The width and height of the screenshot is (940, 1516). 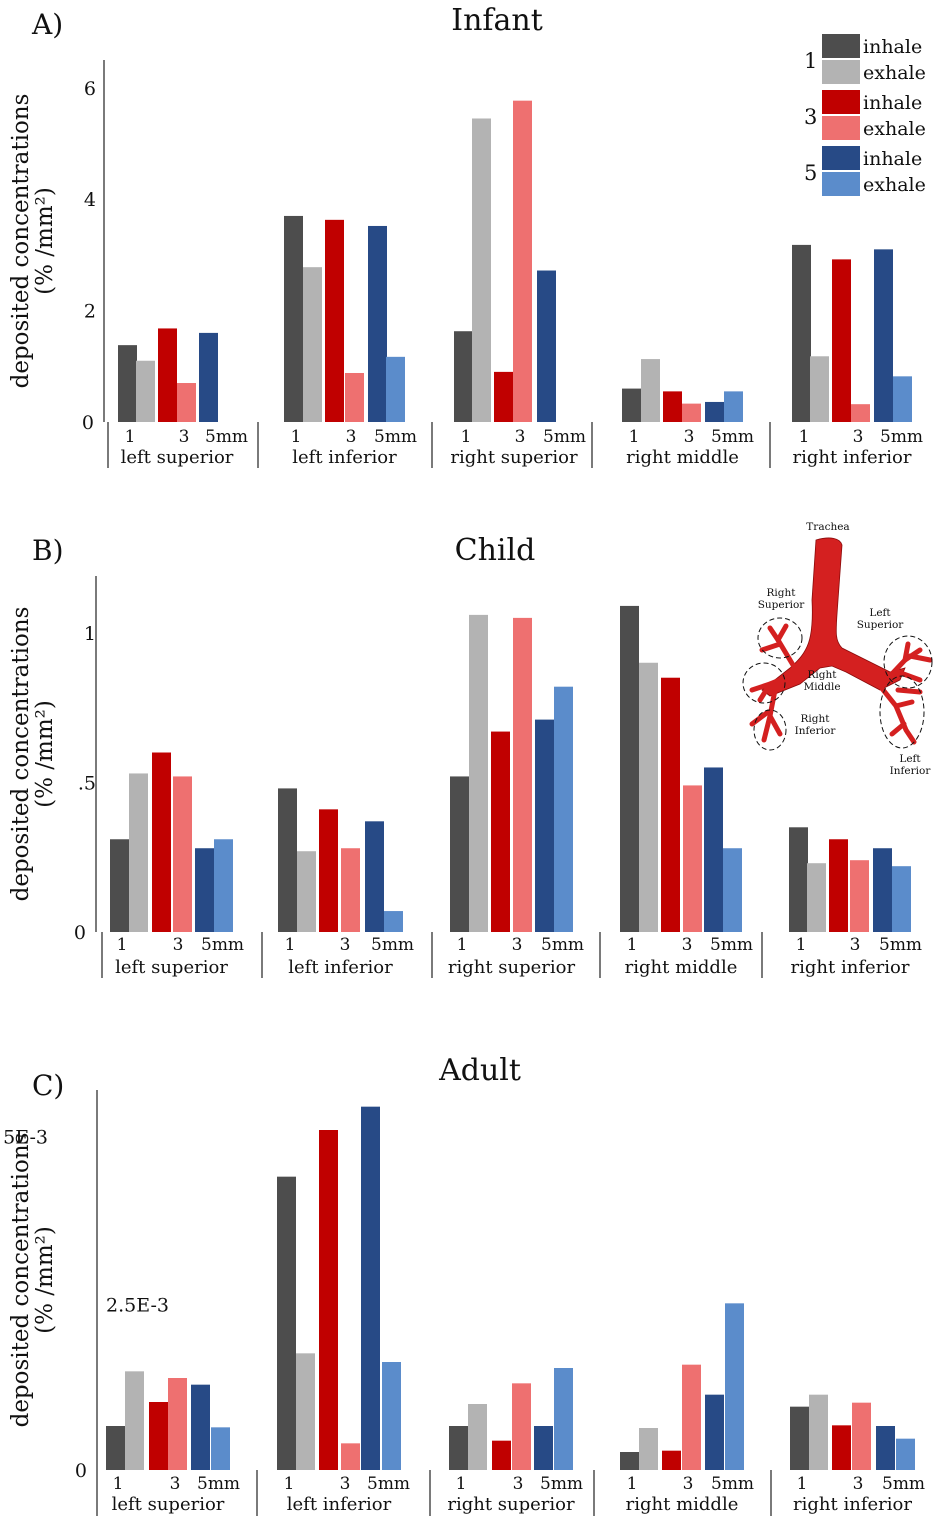 What do you see at coordinates (782, 605) in the screenshot?
I see `airway-region-label-part: Superior` at bounding box center [782, 605].